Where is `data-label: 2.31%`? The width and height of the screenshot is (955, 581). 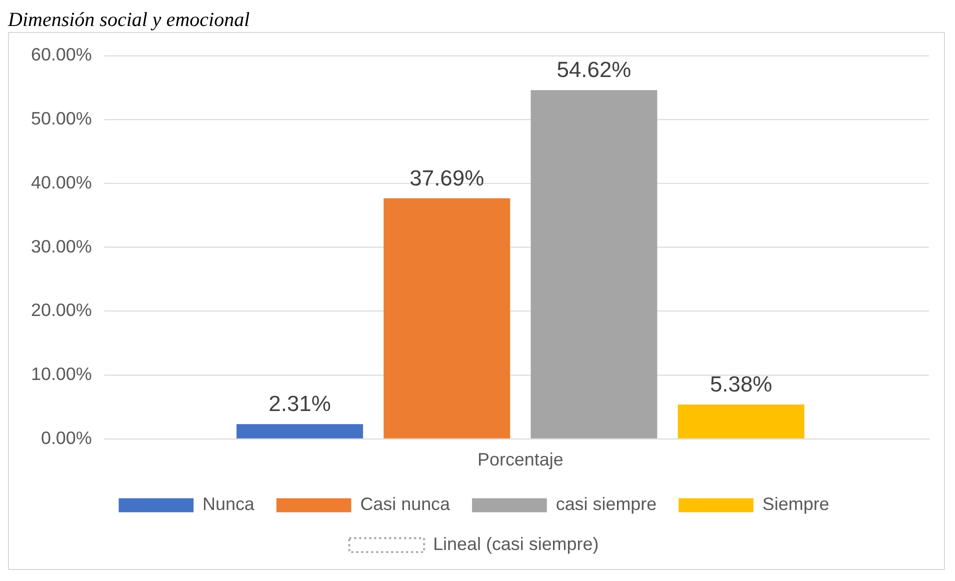 data-label: 2.31% is located at coordinates (299, 403).